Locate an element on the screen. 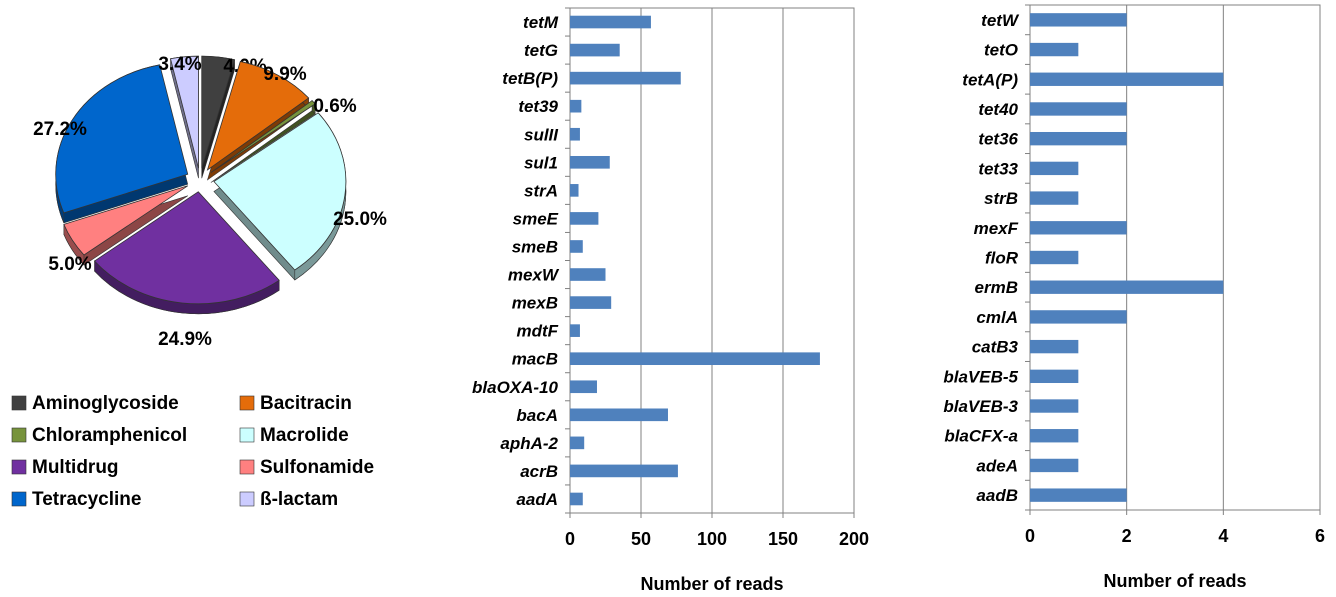  bar-tet33 is located at coordinates (1054, 168).